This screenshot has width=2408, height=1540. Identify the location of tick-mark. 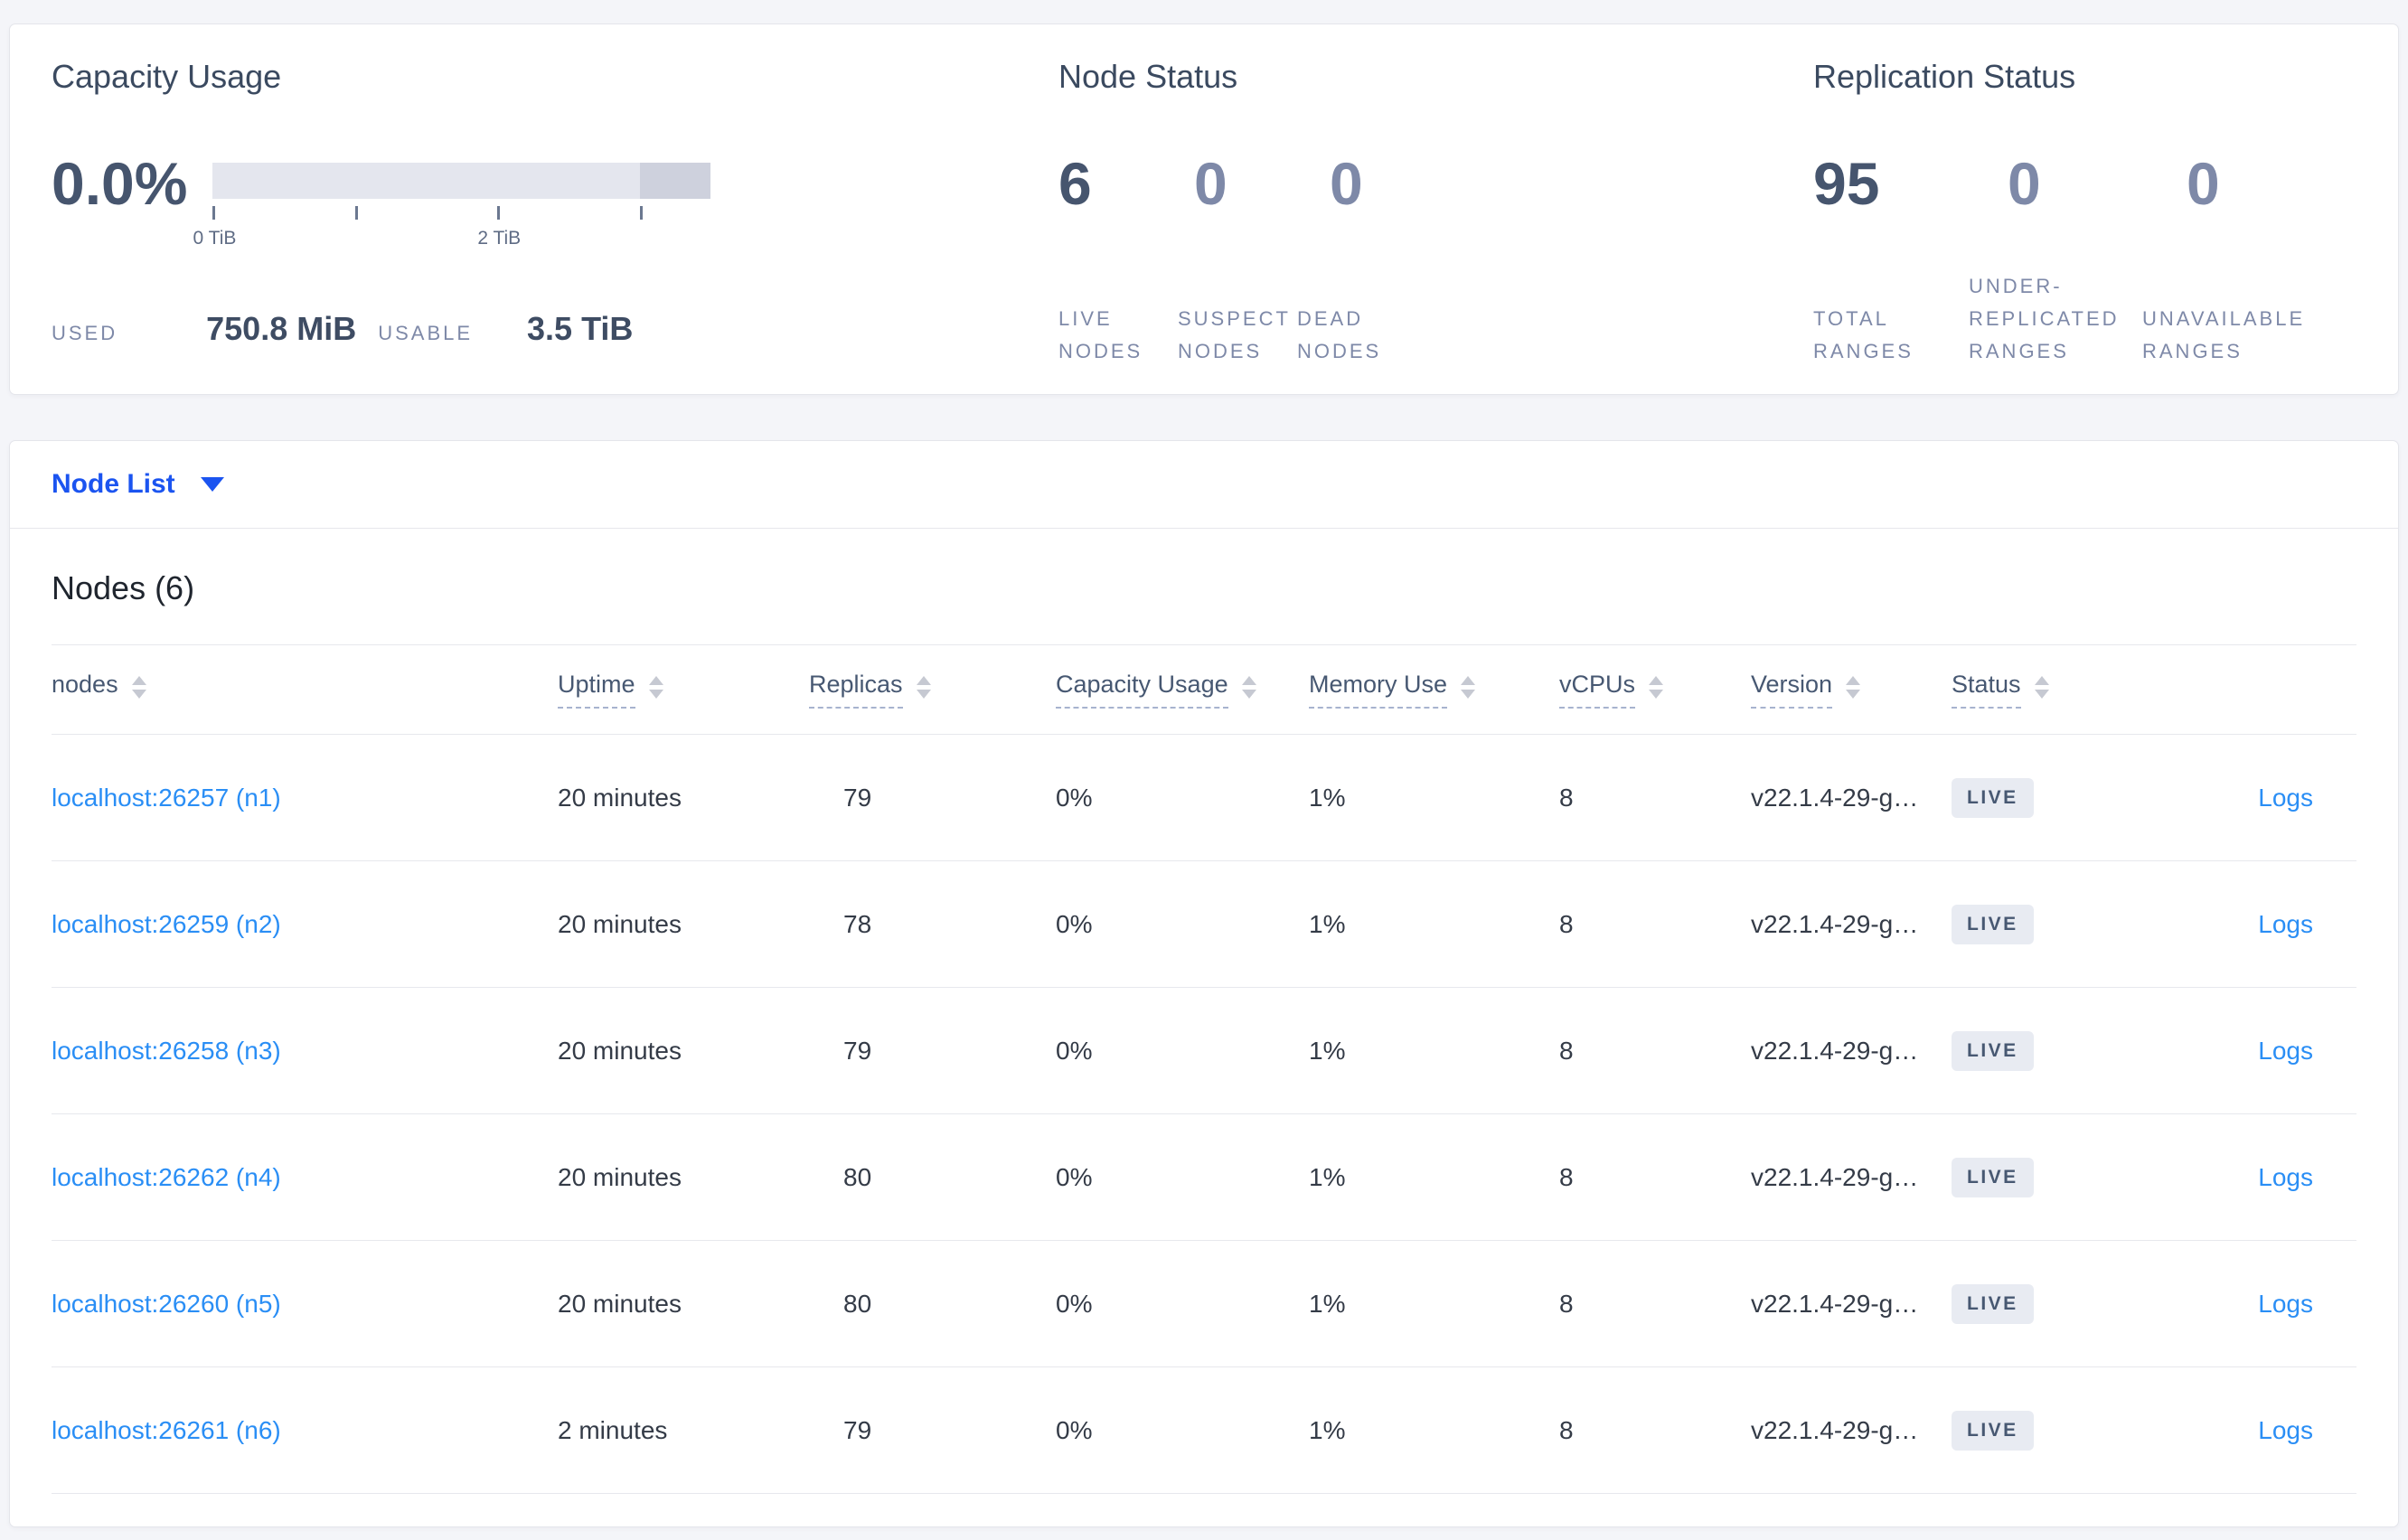
(214, 213).